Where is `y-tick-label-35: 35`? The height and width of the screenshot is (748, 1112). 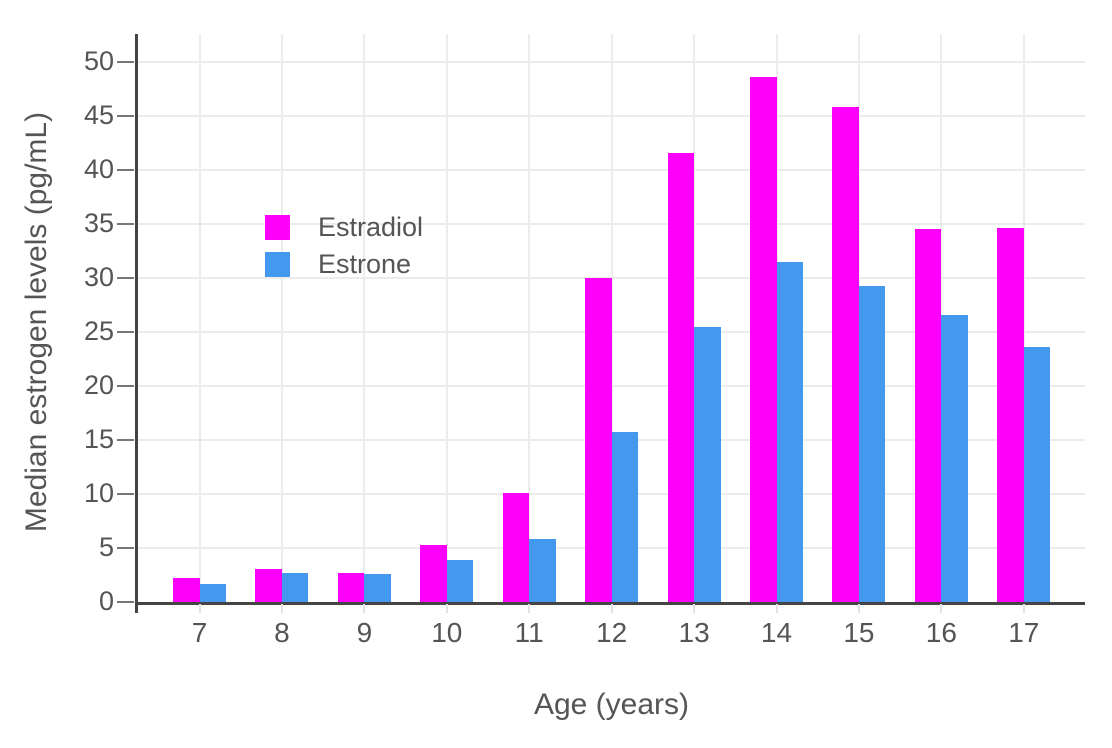 y-tick-label-35: 35 is located at coordinates (98, 223).